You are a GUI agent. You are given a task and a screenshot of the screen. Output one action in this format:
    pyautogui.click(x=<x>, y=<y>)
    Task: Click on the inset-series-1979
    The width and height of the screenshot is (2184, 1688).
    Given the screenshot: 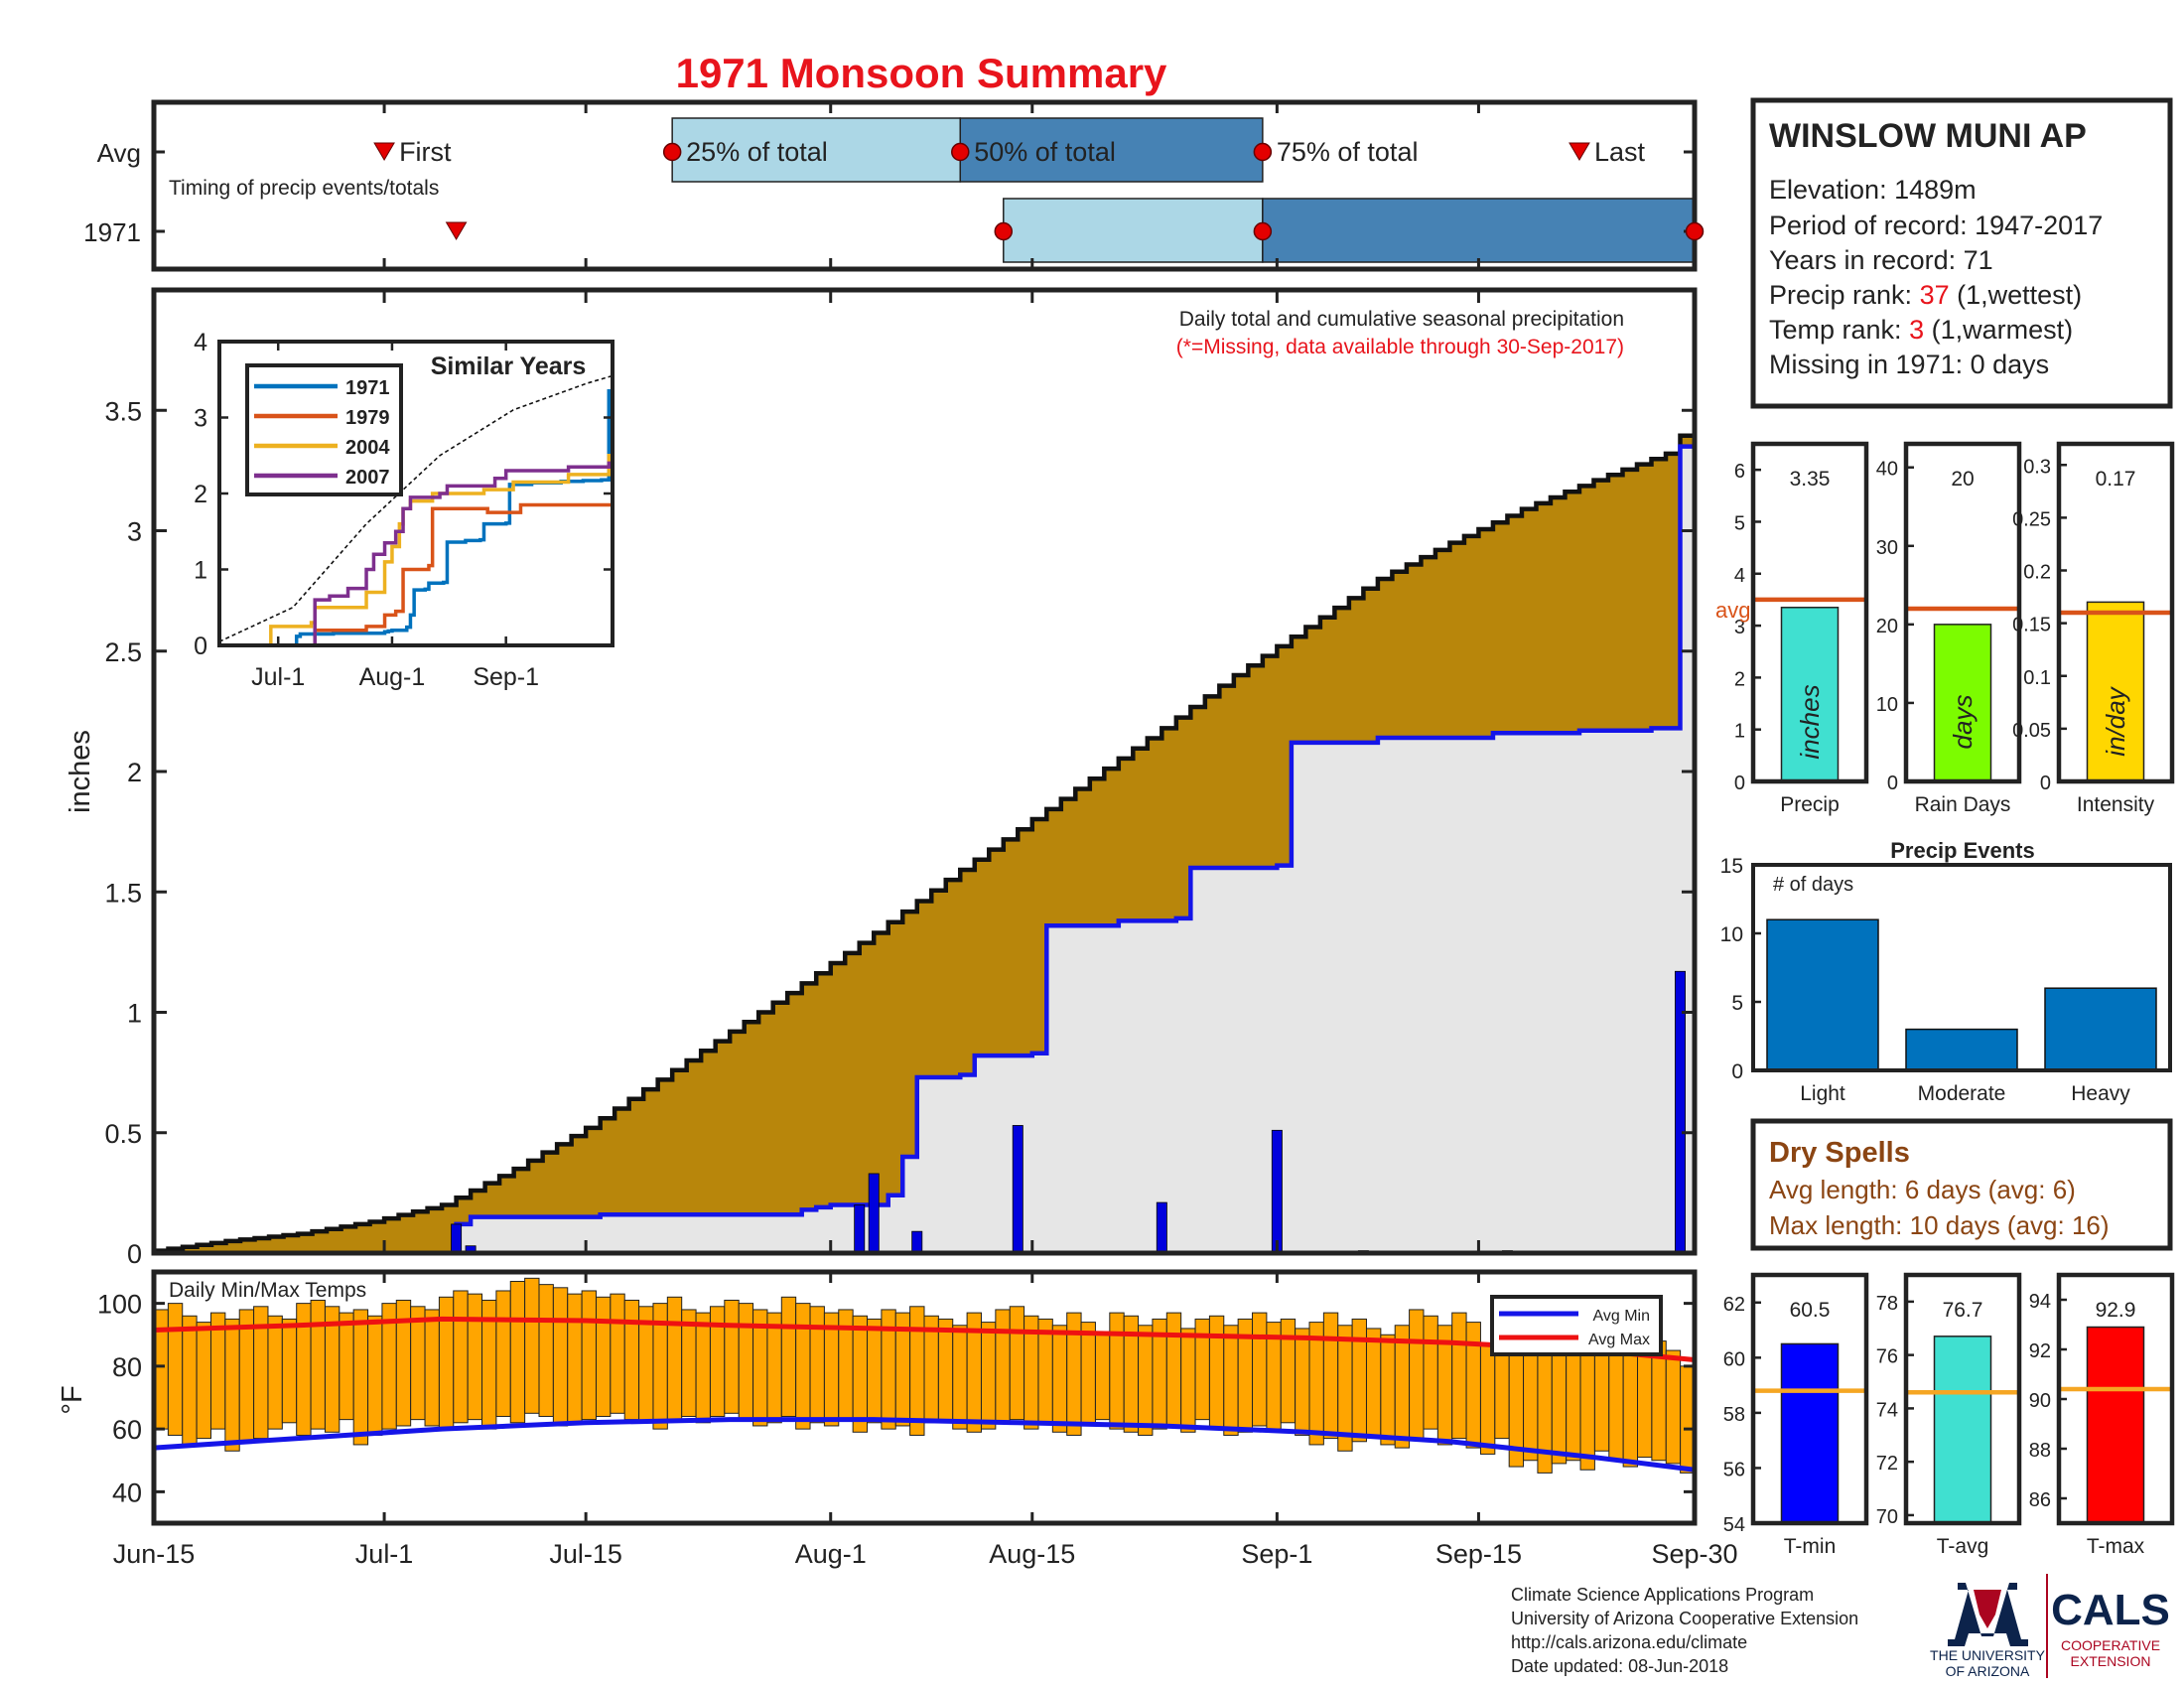 What is the action you would take?
    pyautogui.click(x=416, y=574)
    